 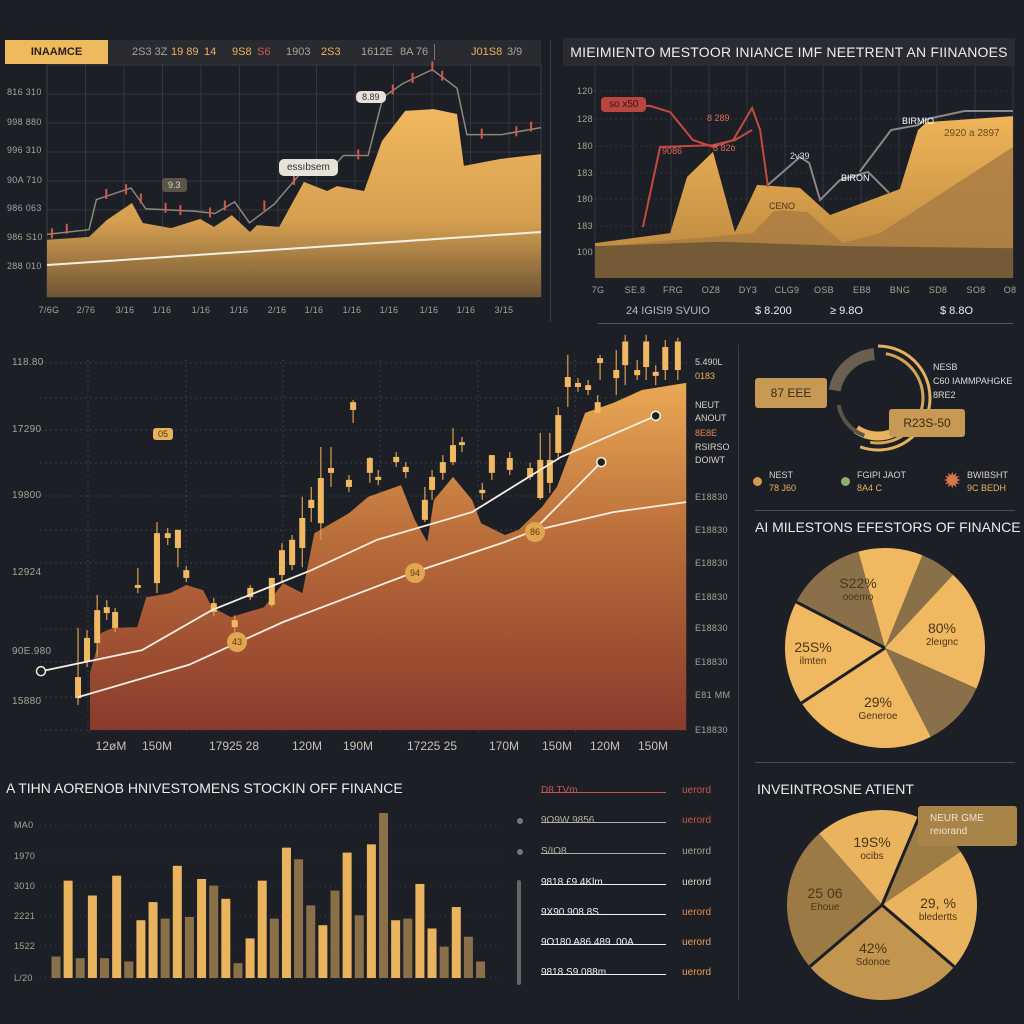 I want to click on investment-annotation: 8 82ò, so click(x=724, y=148).